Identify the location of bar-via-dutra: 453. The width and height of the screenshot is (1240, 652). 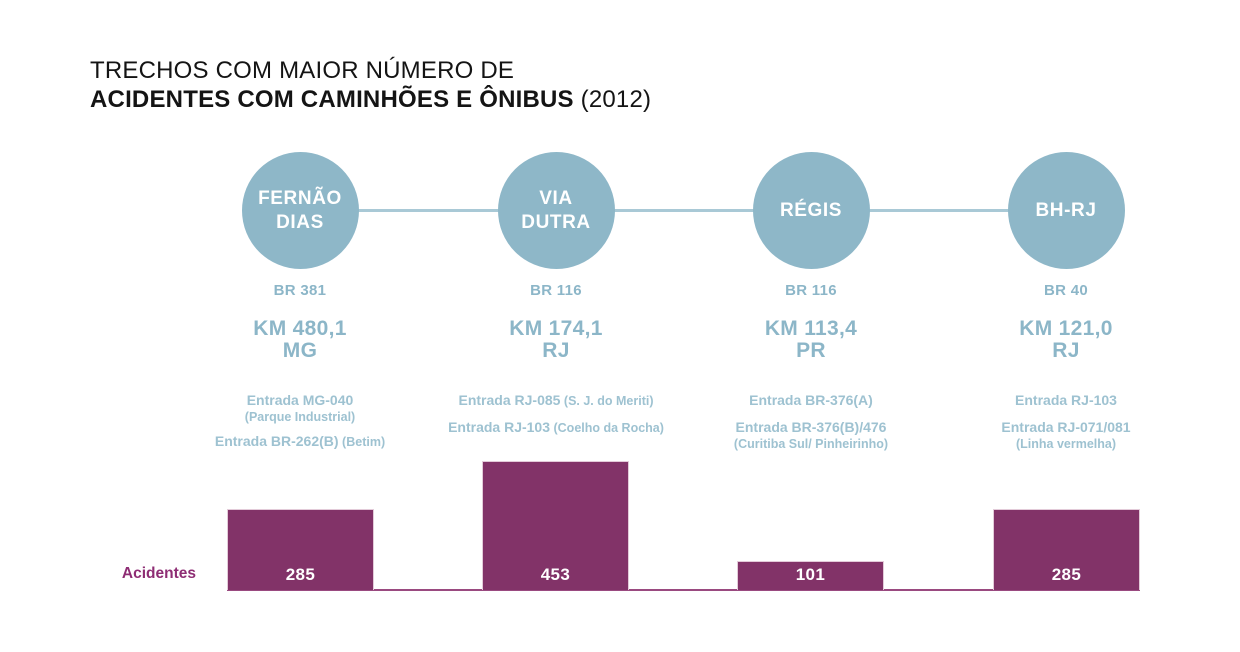
(555, 525).